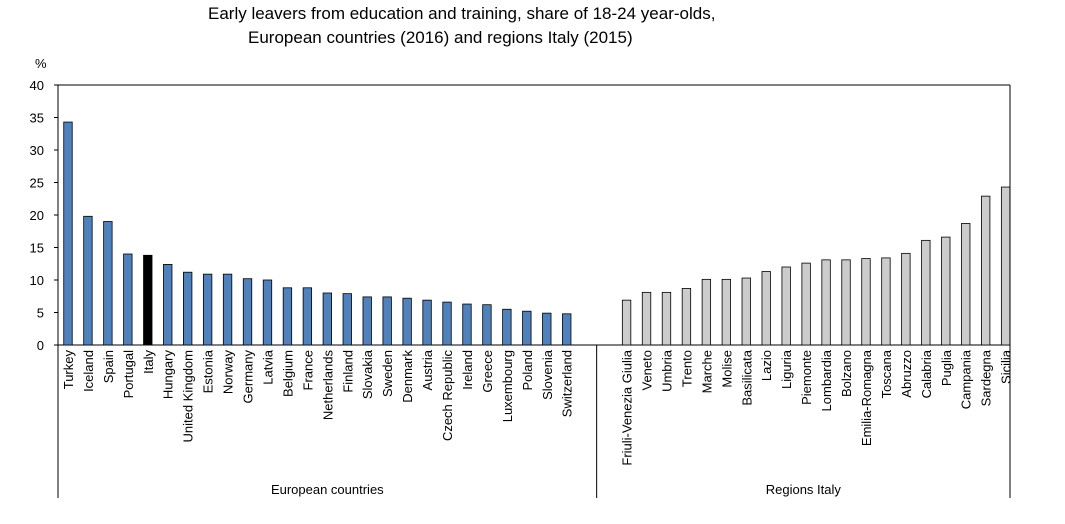 The height and width of the screenshot is (524, 1065). I want to click on x-tick-label-slovenia: Slovenia, so click(547, 374).